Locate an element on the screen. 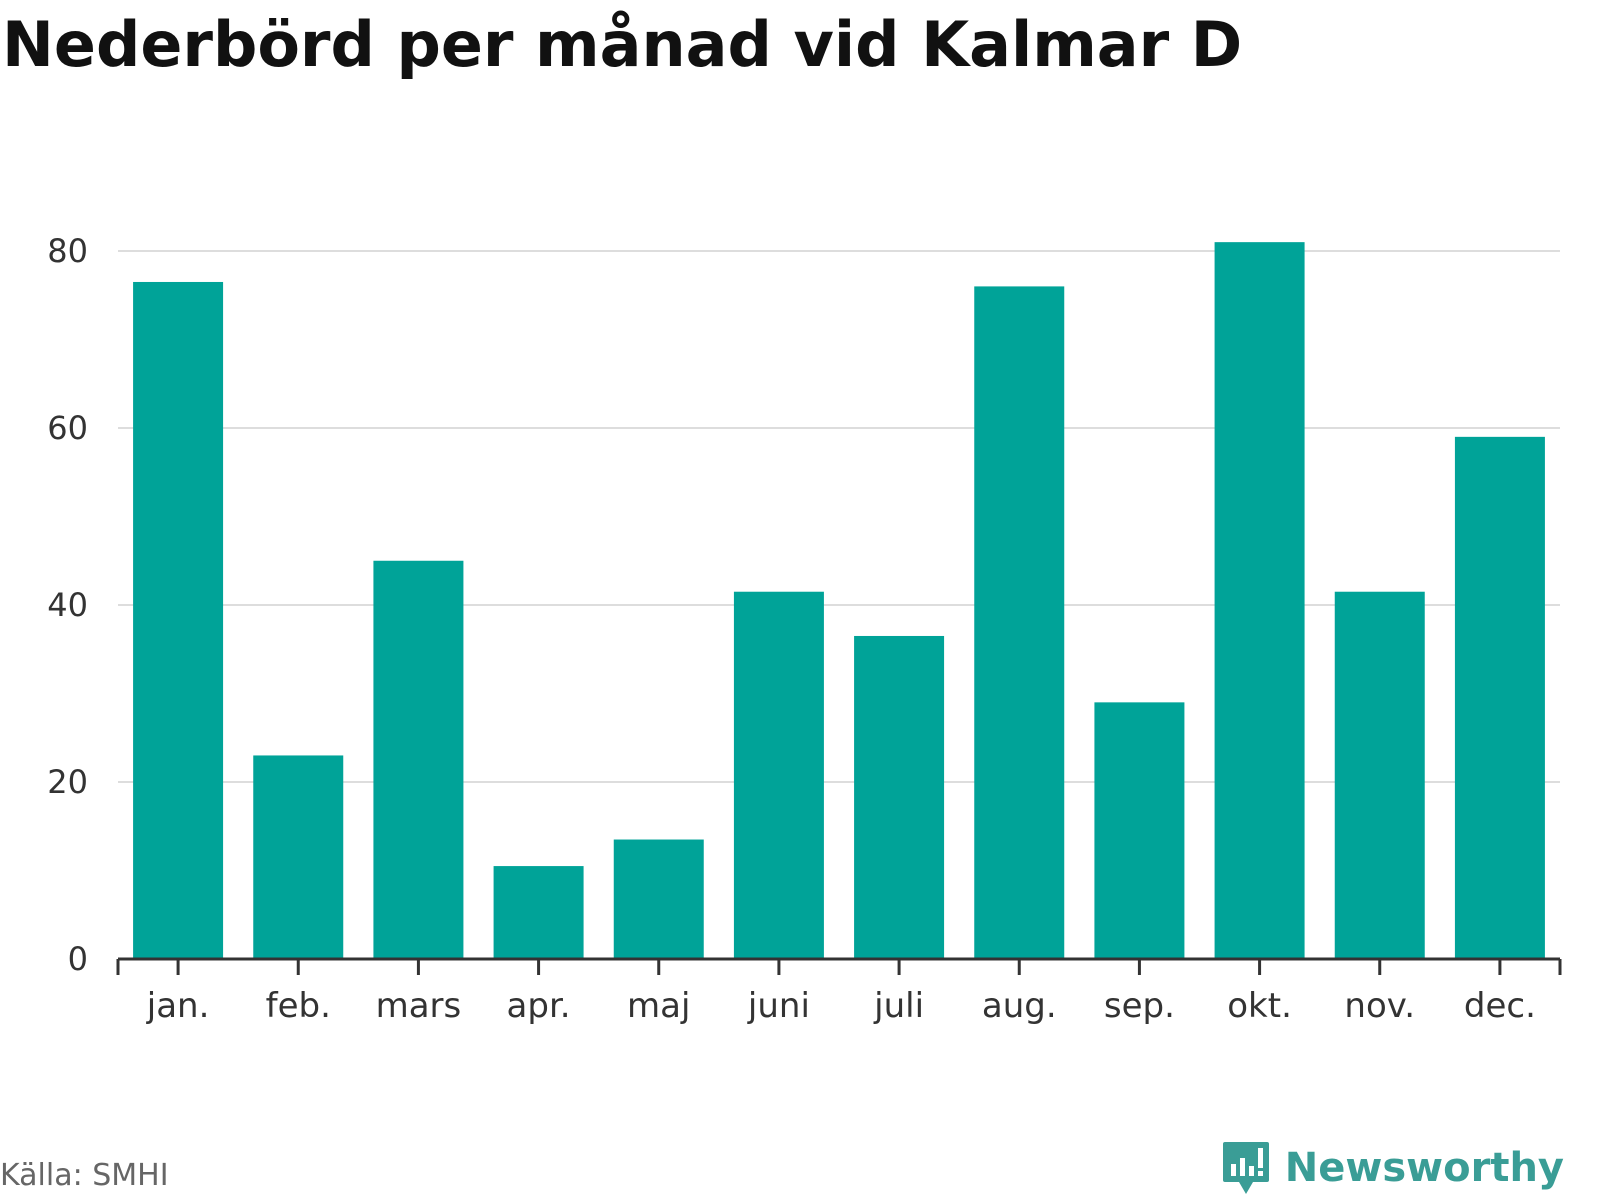  x-tick-label: okt. is located at coordinates (1259, 1006).